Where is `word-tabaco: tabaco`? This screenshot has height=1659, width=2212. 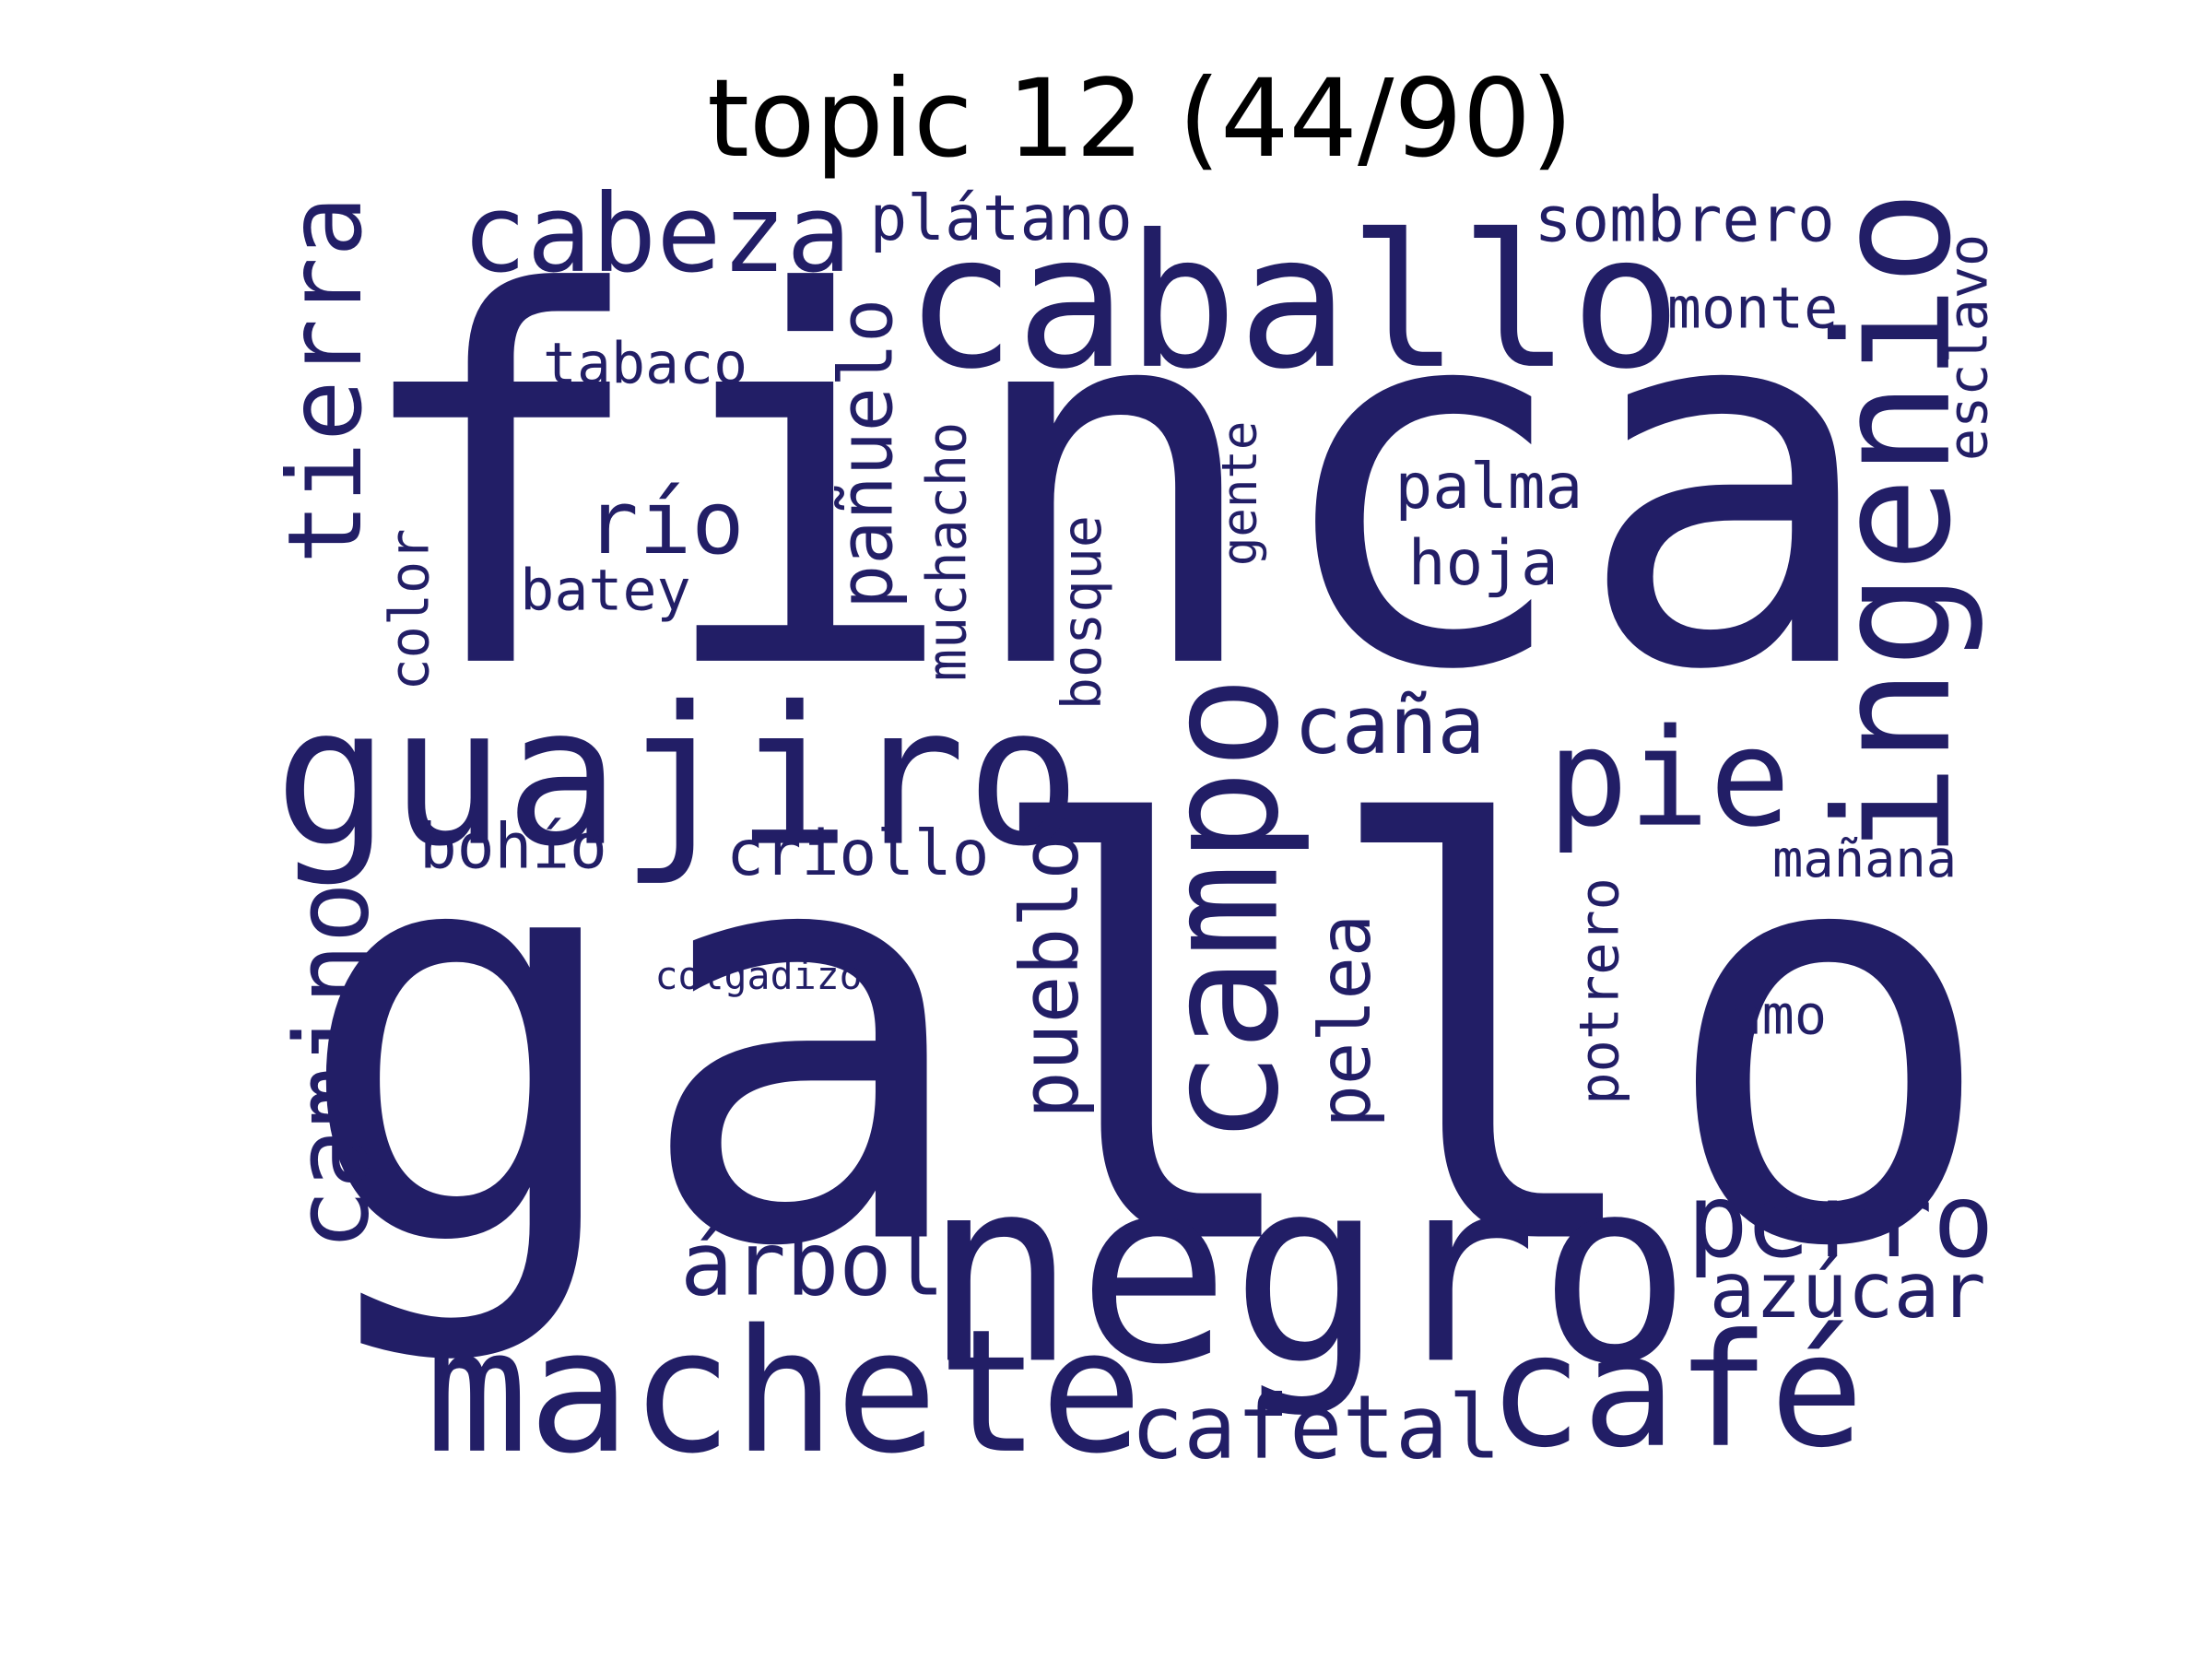
word-tabaco: tabaco is located at coordinates (645, 364).